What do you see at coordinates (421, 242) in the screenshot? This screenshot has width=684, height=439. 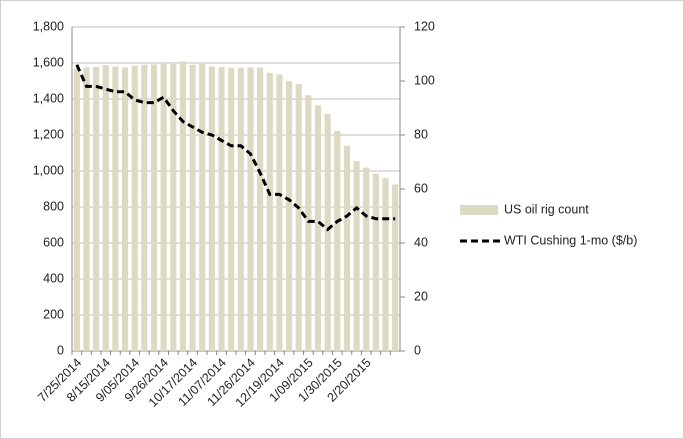 I see `y2-tick-label: 40` at bounding box center [421, 242].